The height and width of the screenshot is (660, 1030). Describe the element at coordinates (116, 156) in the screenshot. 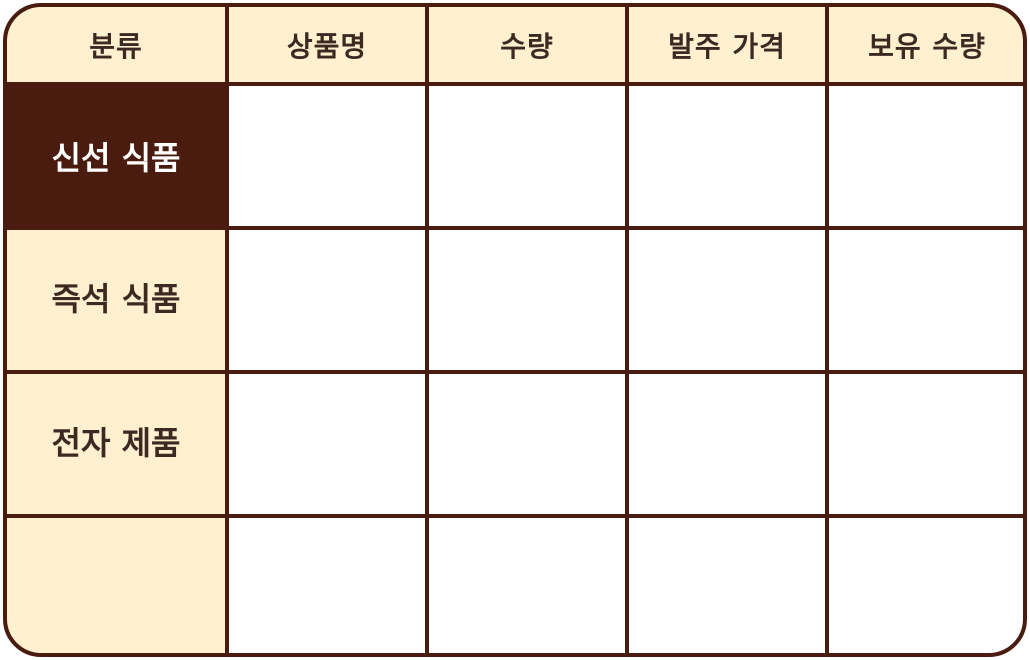

I see `category-cell-fresh-food: 신선 식품` at that location.